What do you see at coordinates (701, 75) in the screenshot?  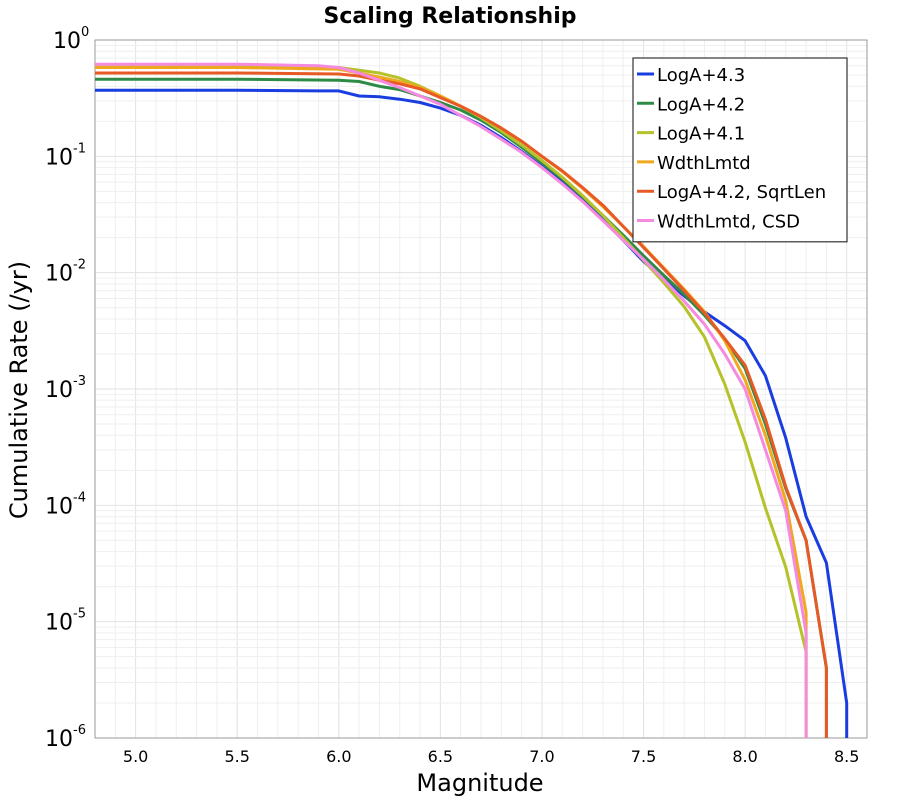 I see `legend-label: LogA+4.3` at bounding box center [701, 75].